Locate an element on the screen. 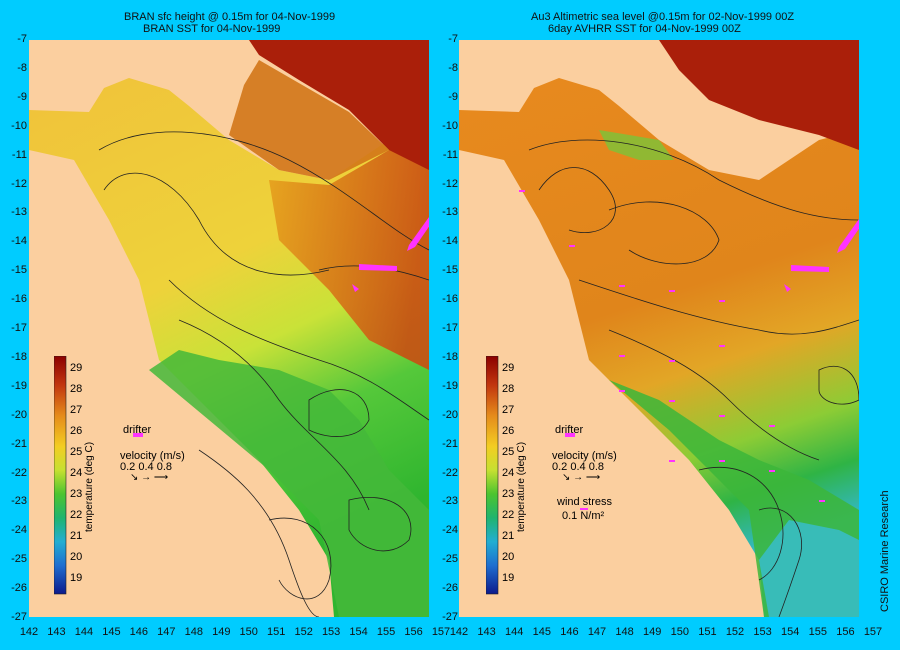 This screenshot has height=650, width=900. colorbar-tick-label: 27 is located at coordinates (76, 410).